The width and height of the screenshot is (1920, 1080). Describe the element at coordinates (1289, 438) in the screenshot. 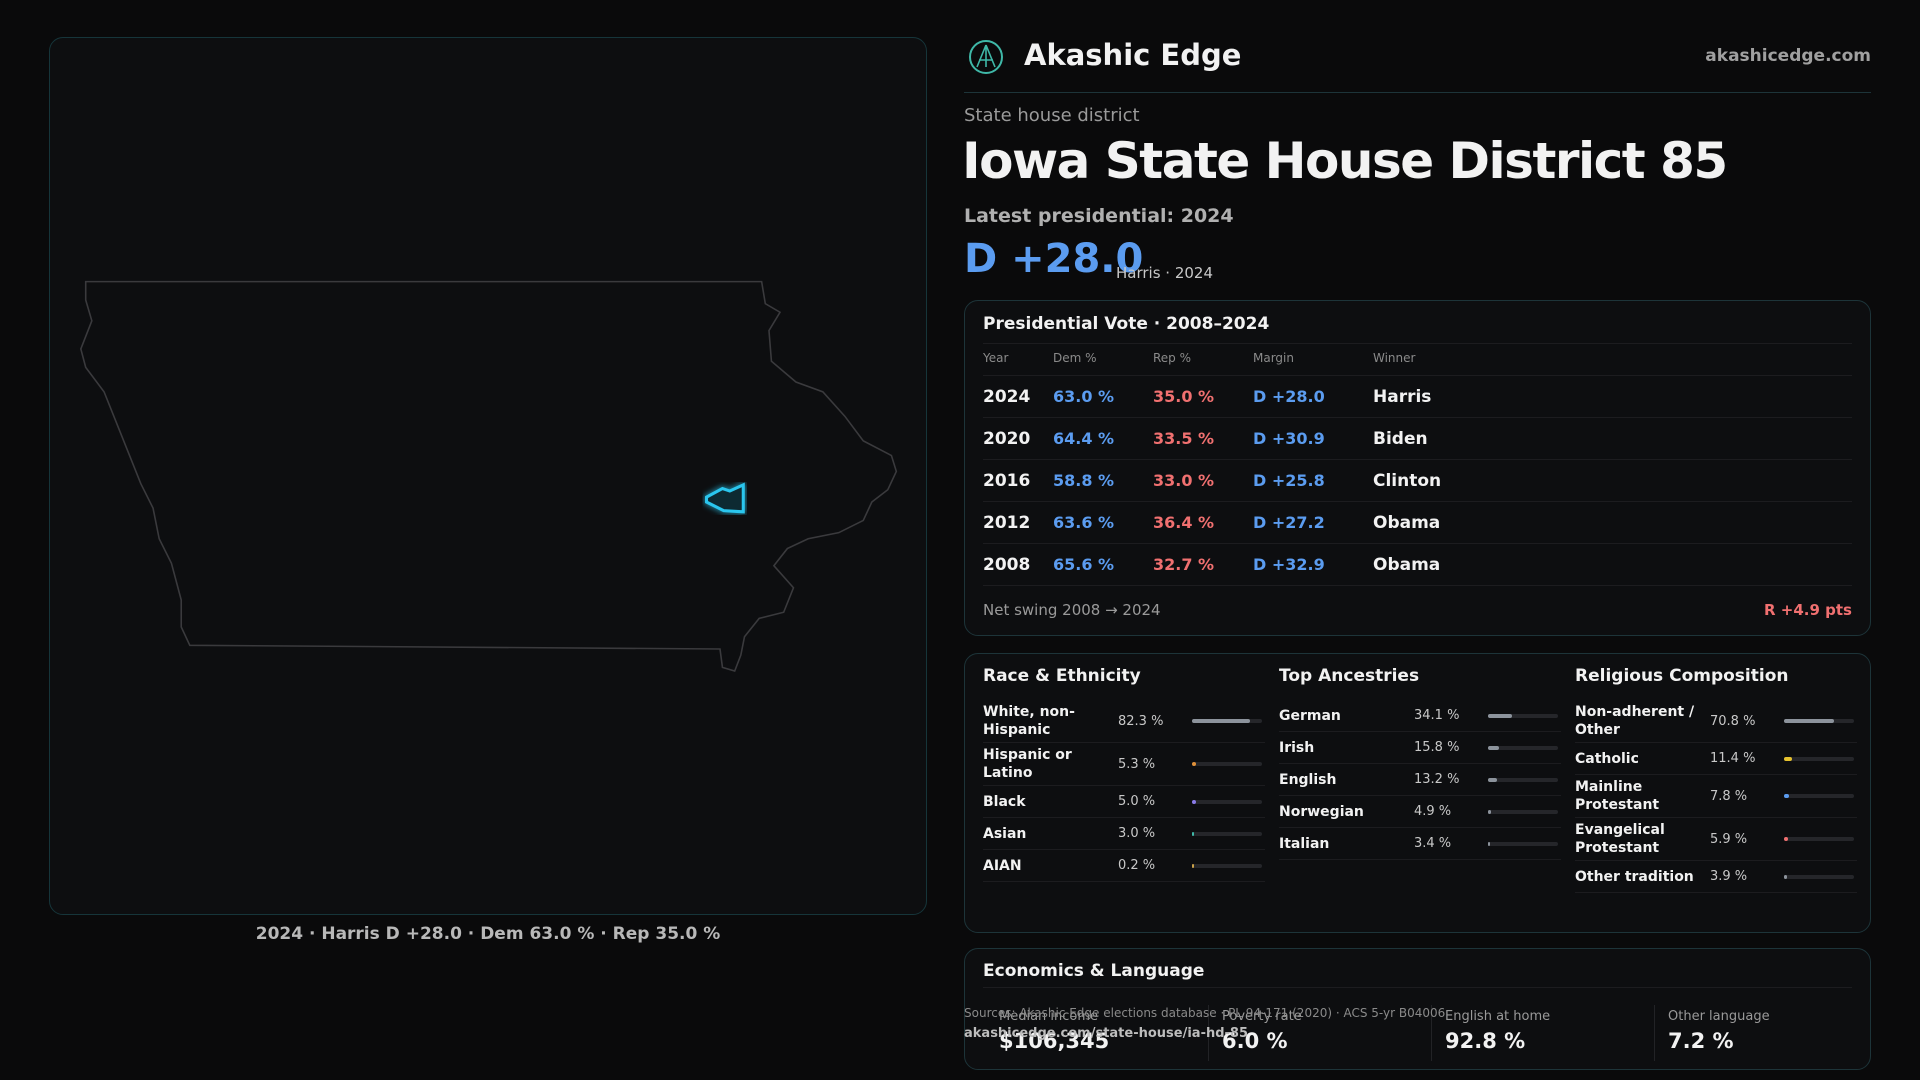

I see `table-cell: D +30.9` at that location.